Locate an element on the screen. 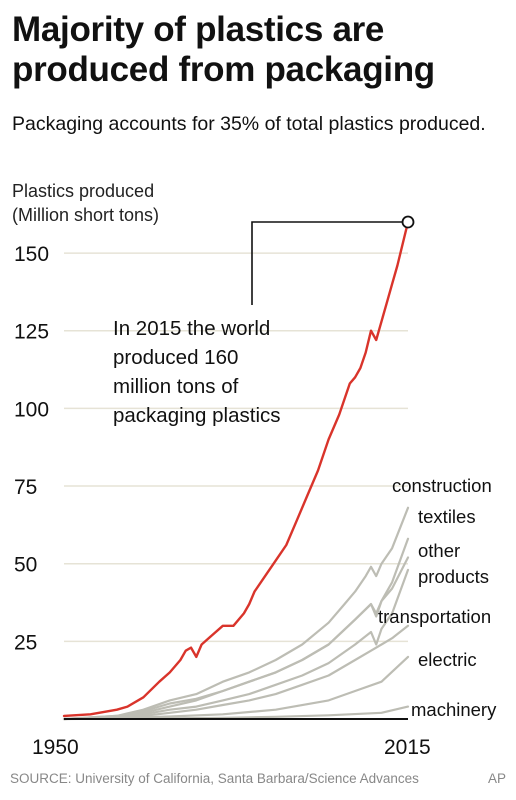  endpoint-marker is located at coordinates (408, 222).